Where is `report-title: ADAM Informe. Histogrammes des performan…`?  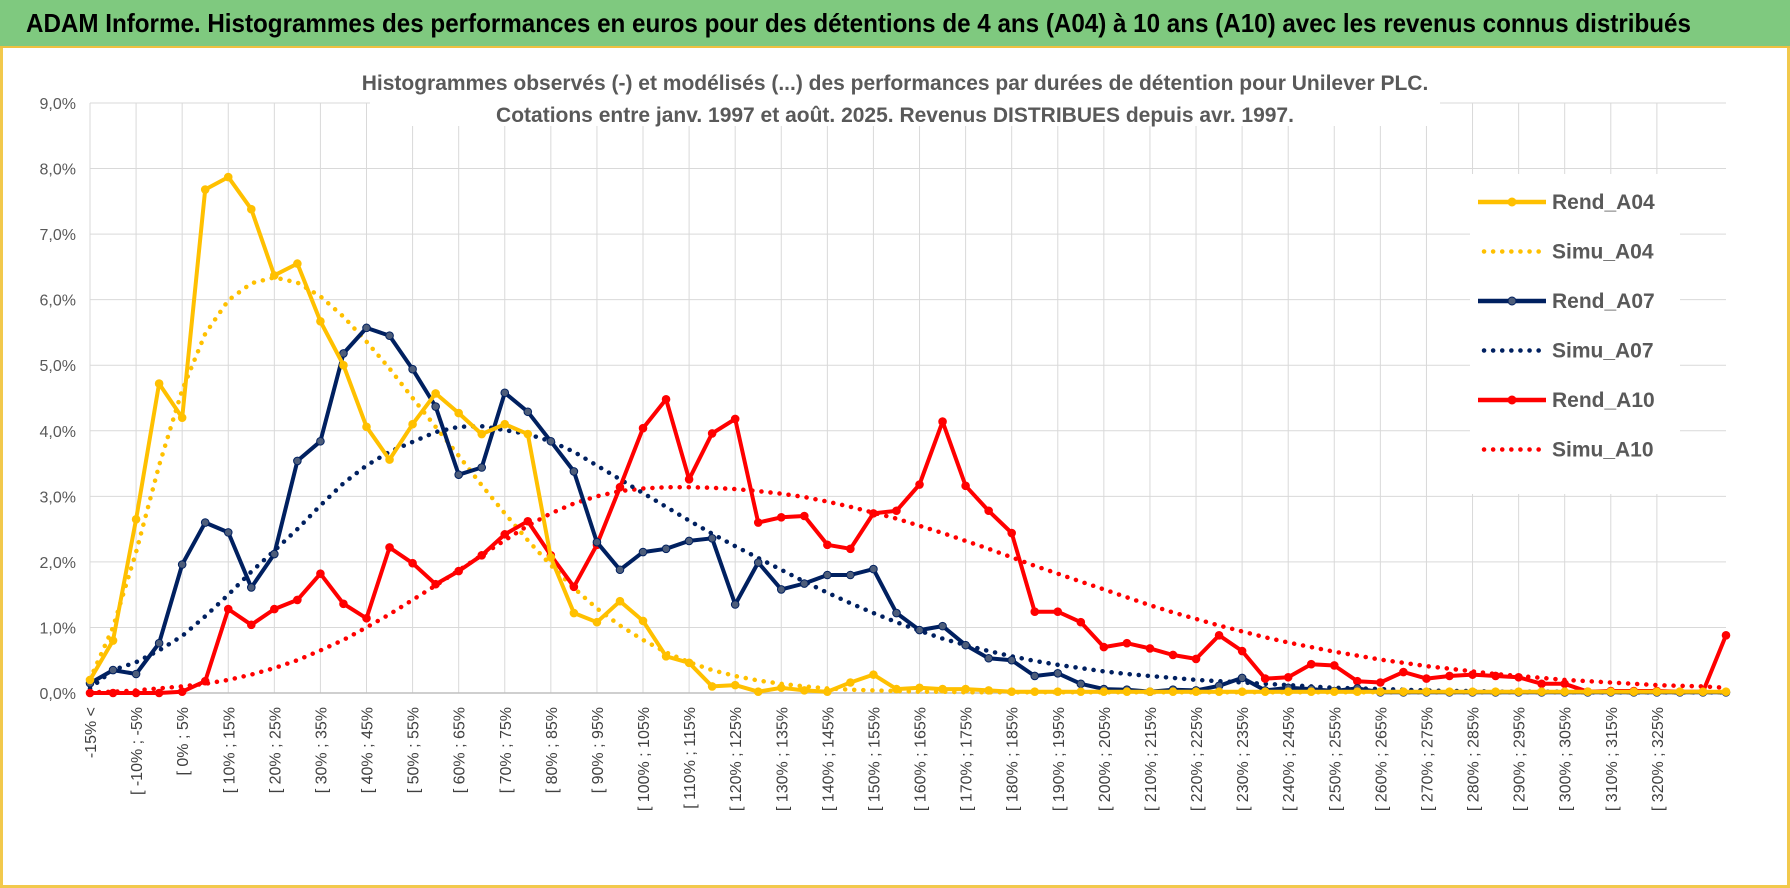
report-title: ADAM Informe. Histogrammes des performan… is located at coordinates (858, 23).